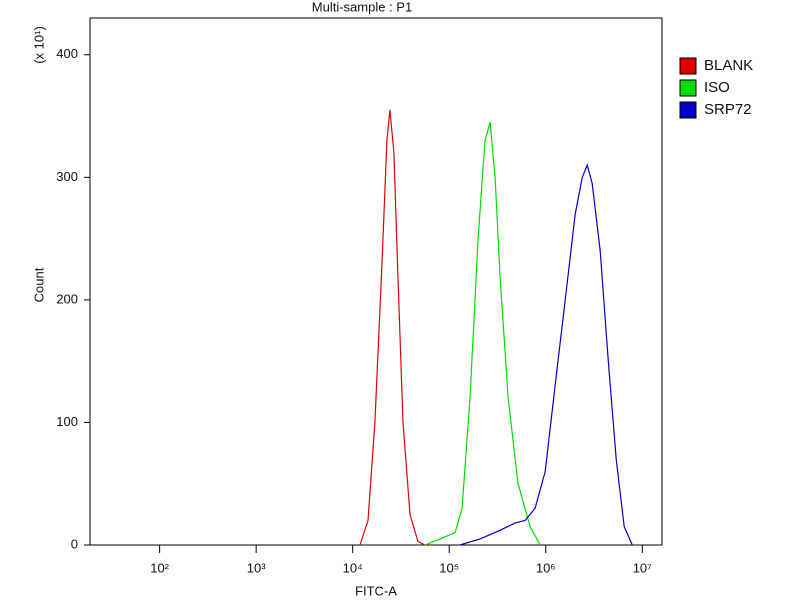 The image size is (800, 600). Describe the element at coordinates (67, 176) in the screenshot. I see `y-tick-label: 300` at that location.